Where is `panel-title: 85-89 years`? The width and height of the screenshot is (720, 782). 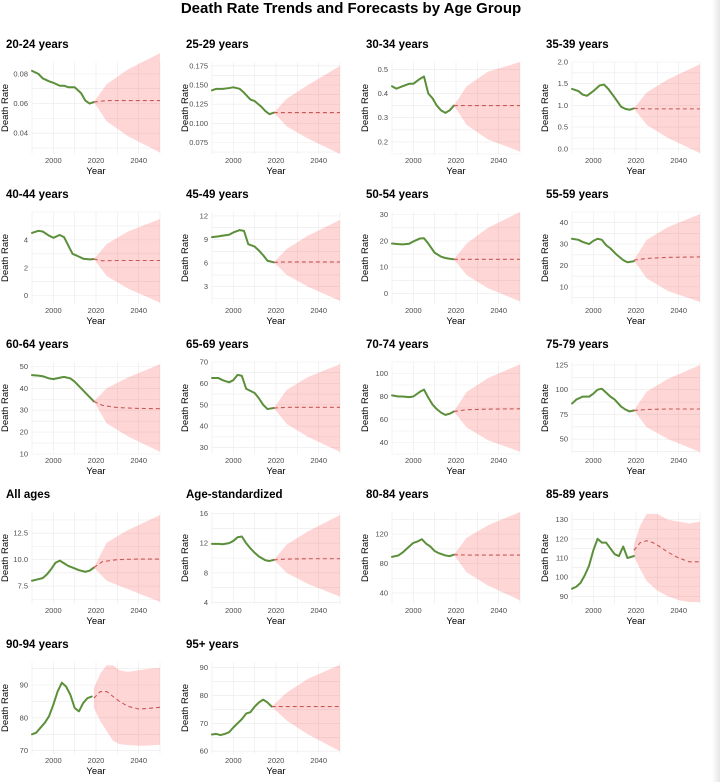
panel-title: 85-89 years is located at coordinates (577, 495).